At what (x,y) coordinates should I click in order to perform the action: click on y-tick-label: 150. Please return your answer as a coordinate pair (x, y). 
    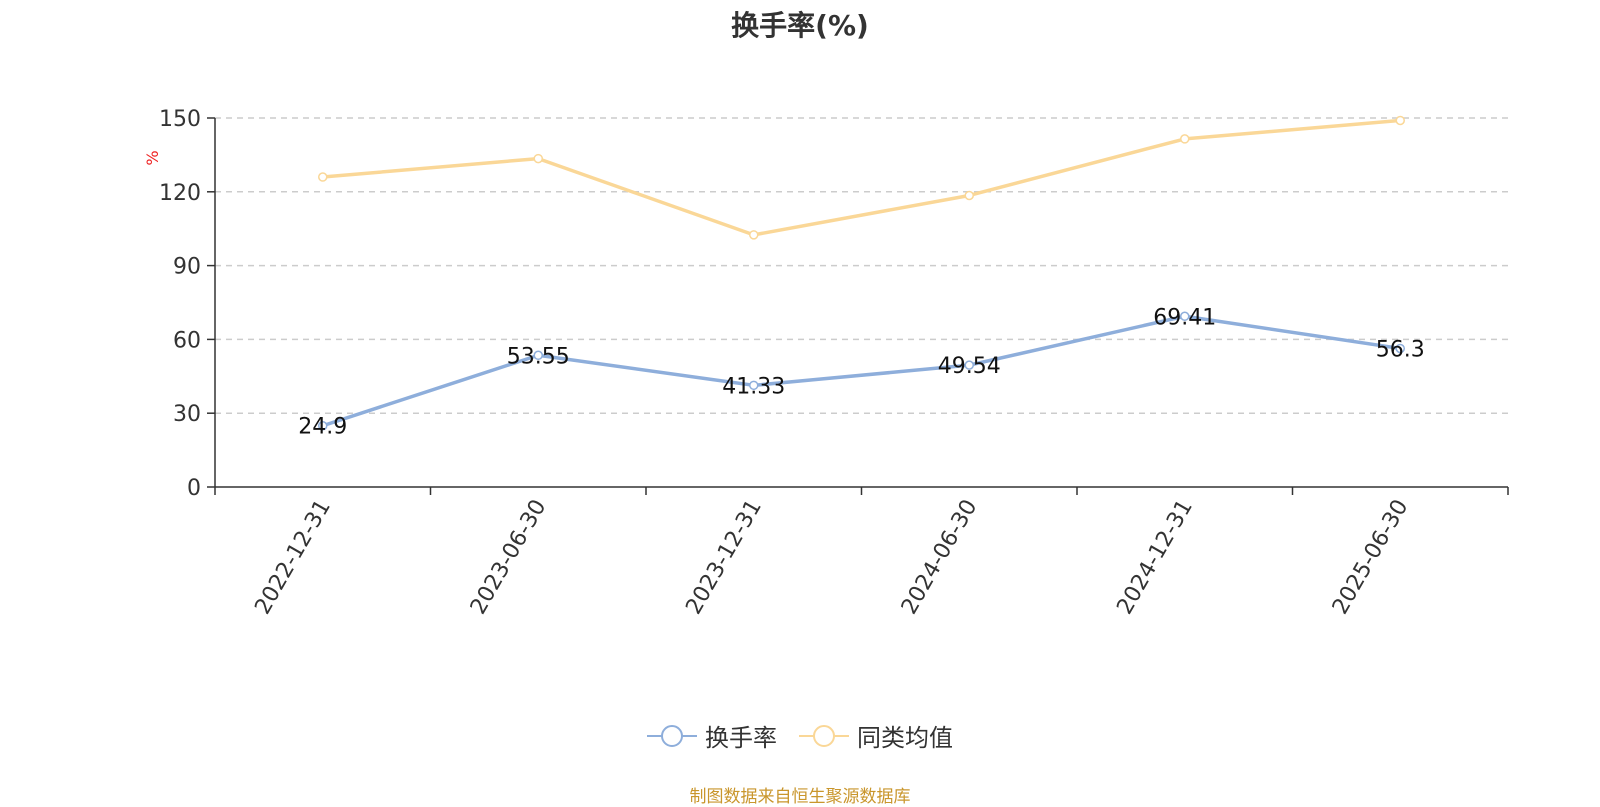
    Looking at the image, I should click on (180, 119).